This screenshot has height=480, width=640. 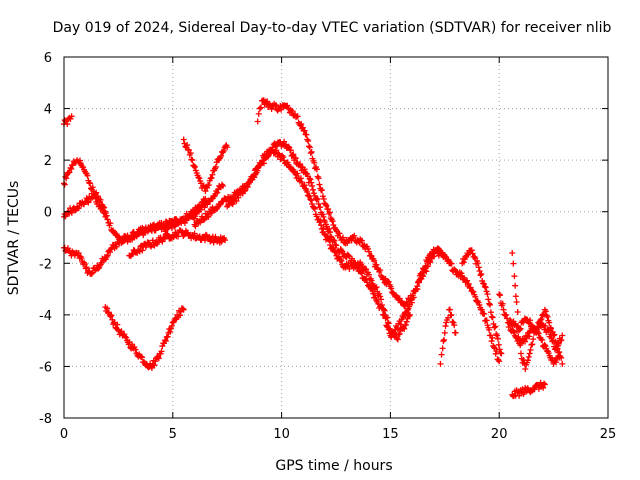 What do you see at coordinates (48, 110) in the screenshot?
I see `y-tick-label: 4` at bounding box center [48, 110].